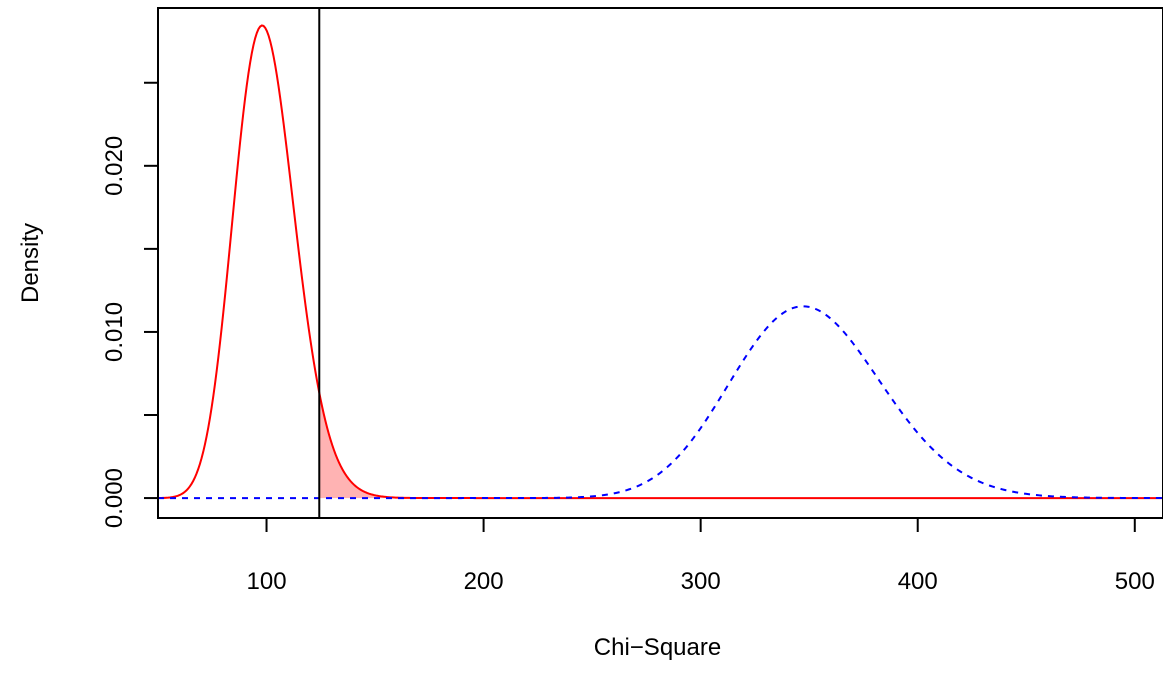  I want to click on x-tick-label: 500, so click(1135, 581).